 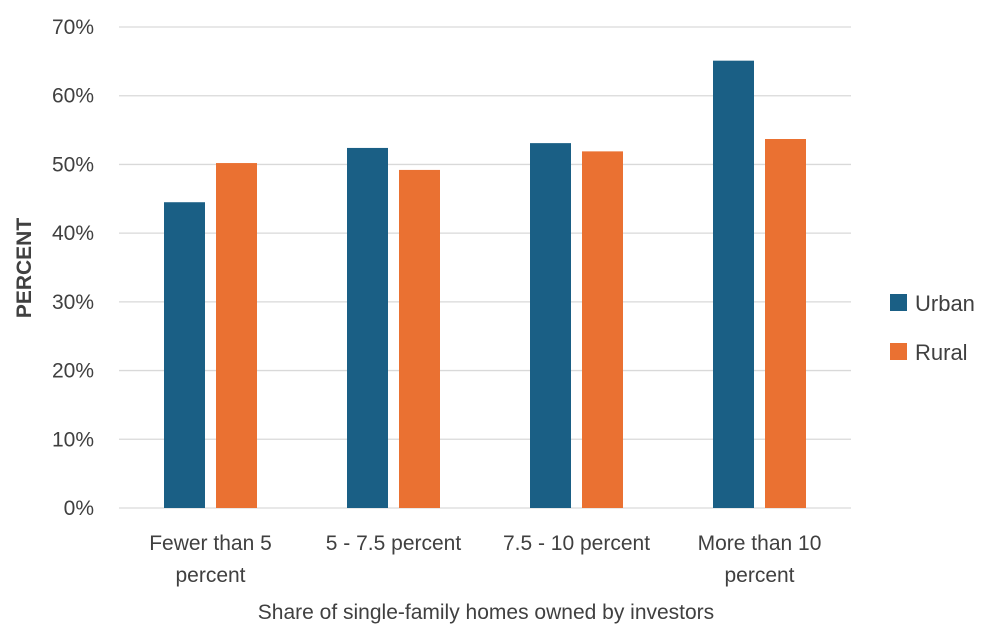 I want to click on x-category-label: Fewer than 5, so click(x=210, y=543).